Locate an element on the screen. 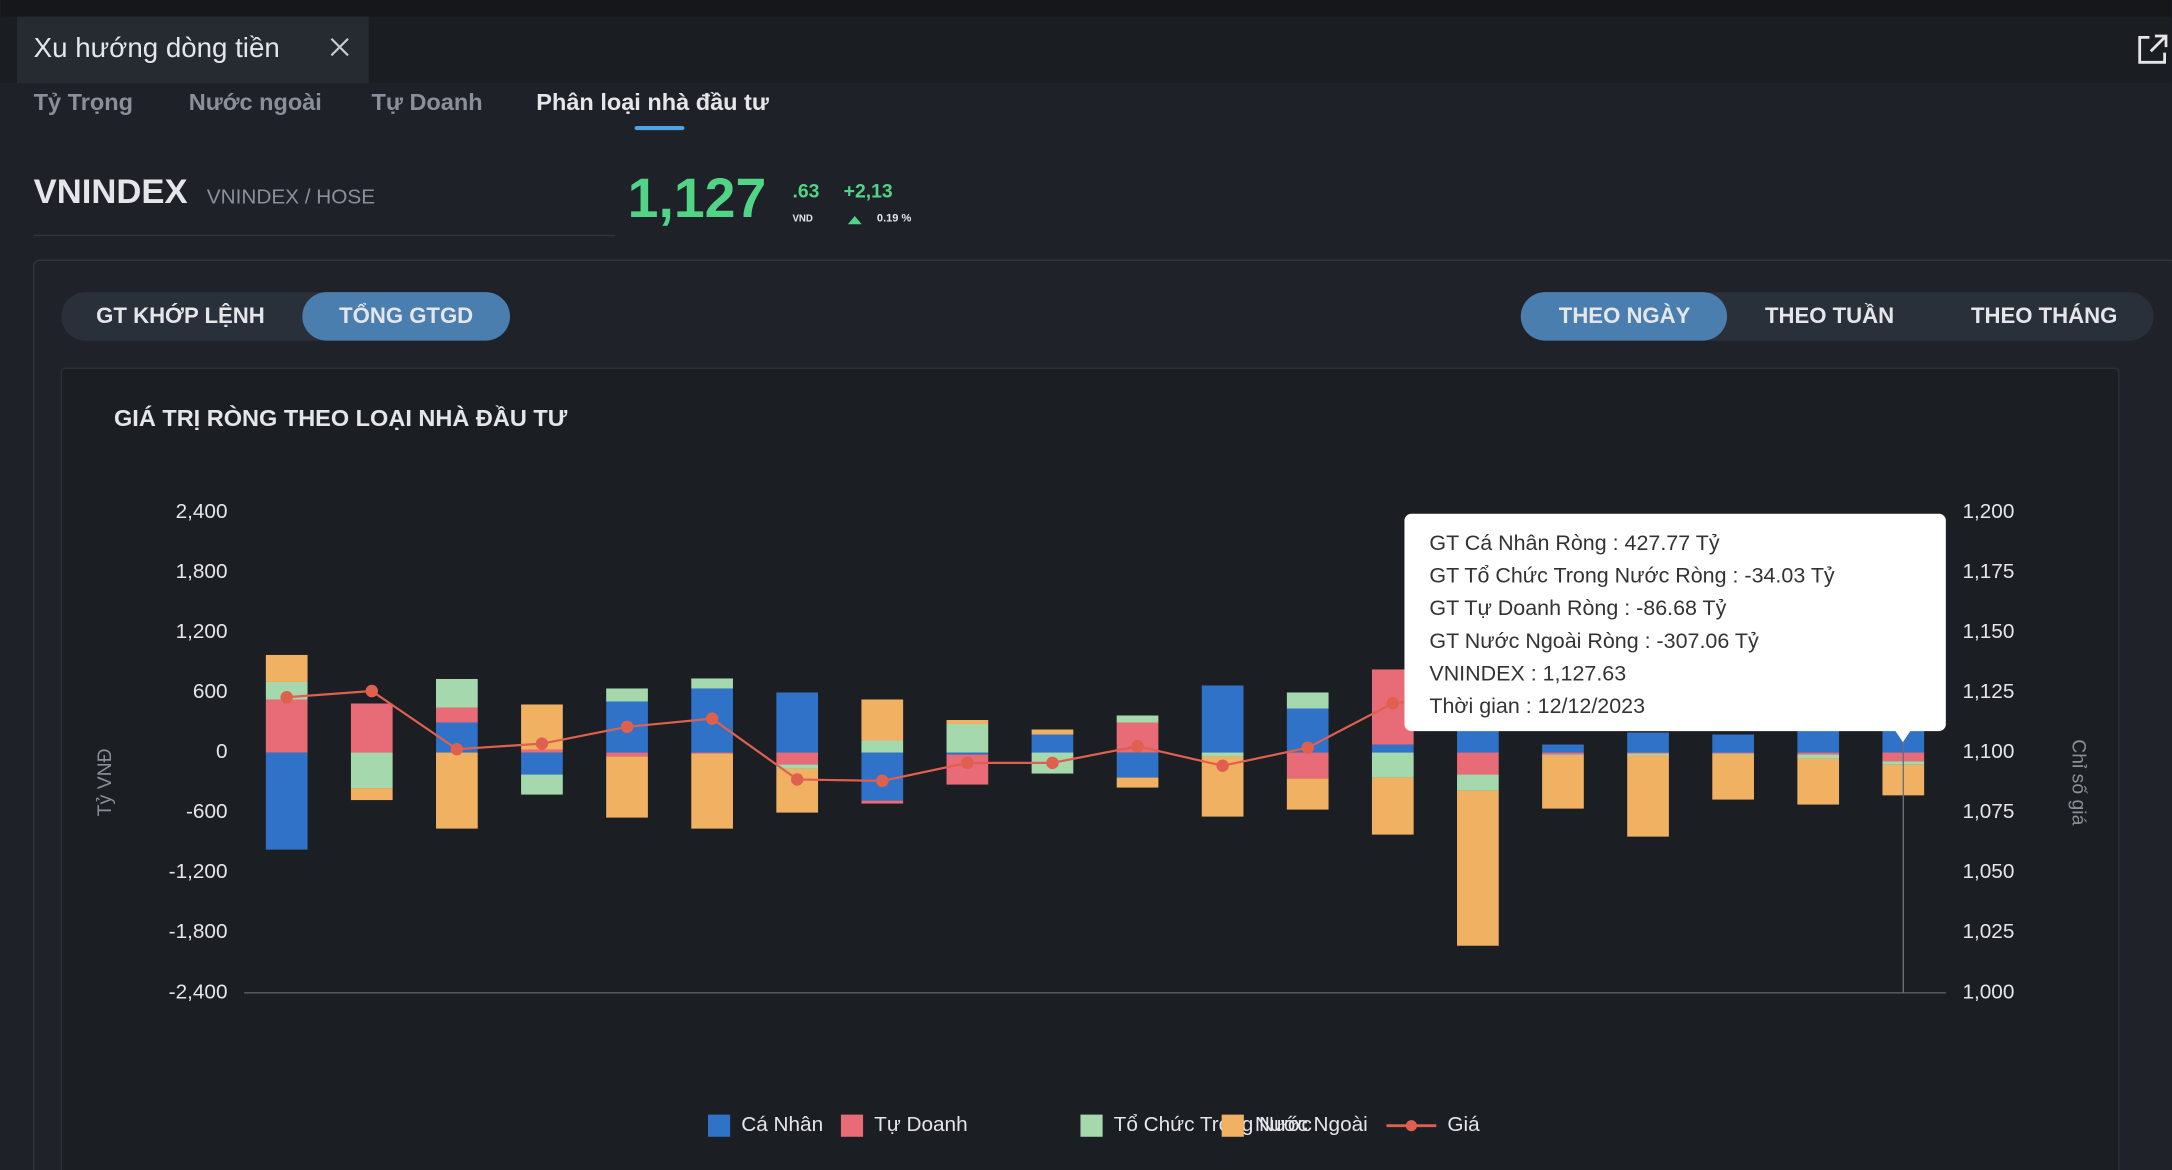  tooltip-line: Thời gian : 12/12/2023 is located at coordinates (1537, 706).